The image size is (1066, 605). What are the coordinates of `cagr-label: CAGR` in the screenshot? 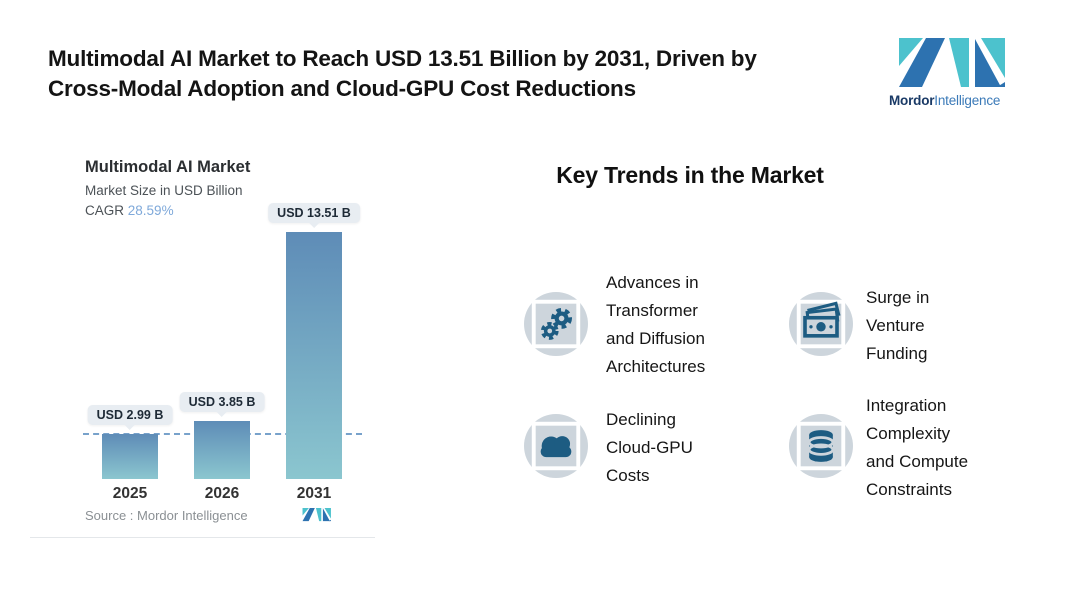 It's located at (105, 210).